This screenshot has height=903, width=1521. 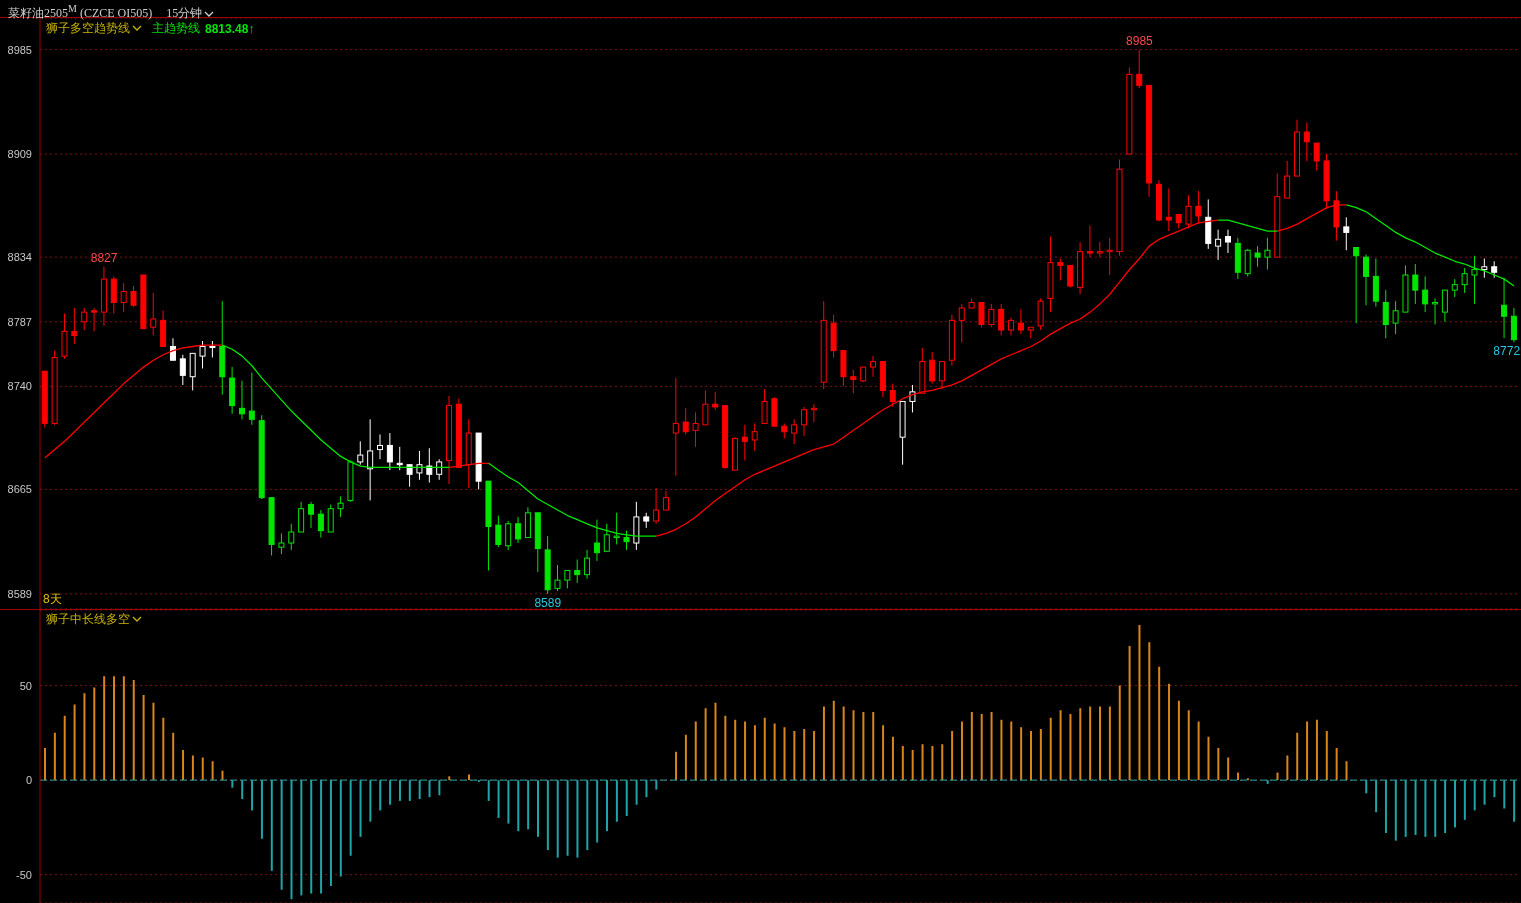 I want to click on y-tick-label: 8834, so click(x=19, y=257).